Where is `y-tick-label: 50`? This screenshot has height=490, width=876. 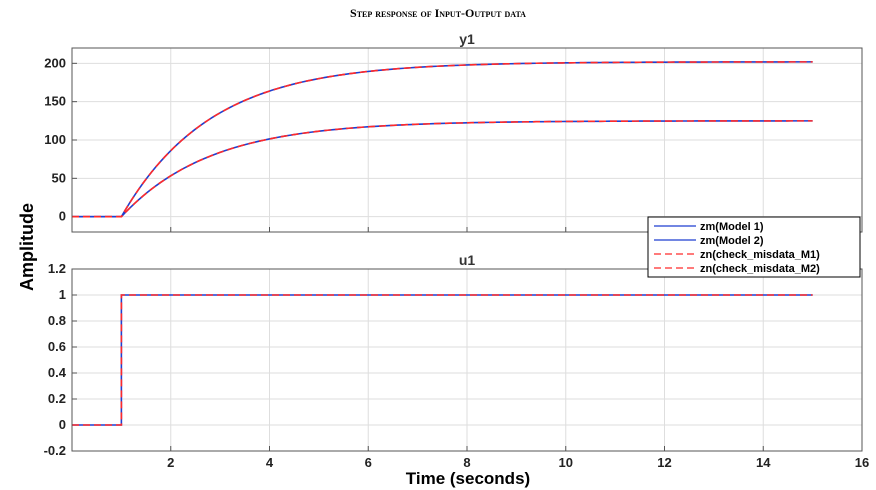
y-tick-label: 50 is located at coordinates (59, 177).